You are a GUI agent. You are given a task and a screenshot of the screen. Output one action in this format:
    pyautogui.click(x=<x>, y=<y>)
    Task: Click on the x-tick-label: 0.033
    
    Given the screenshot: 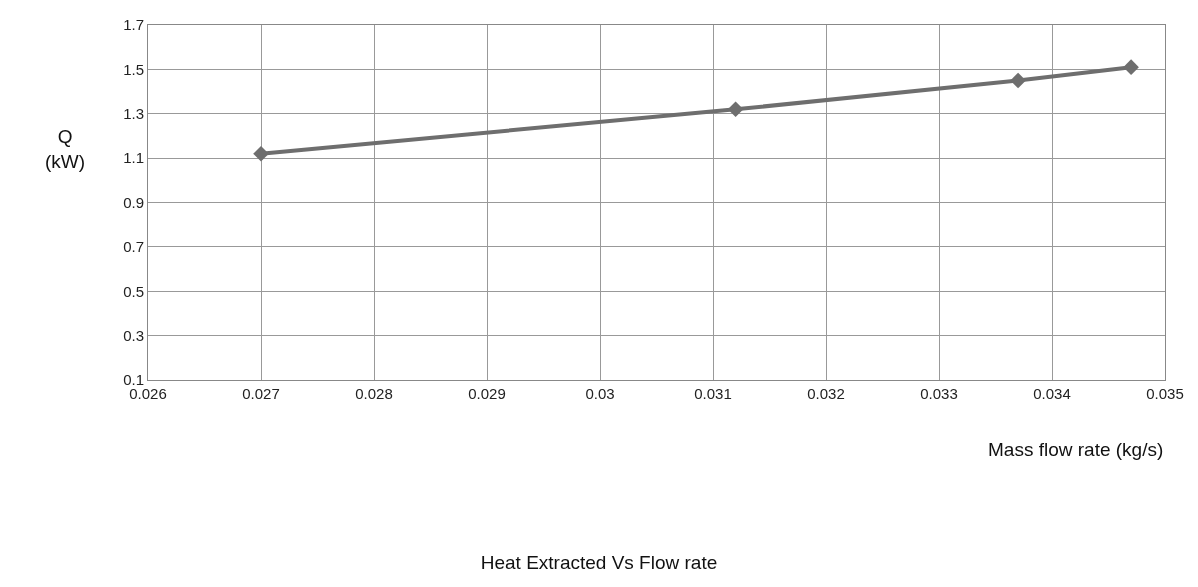 What is the action you would take?
    pyautogui.click(x=939, y=393)
    